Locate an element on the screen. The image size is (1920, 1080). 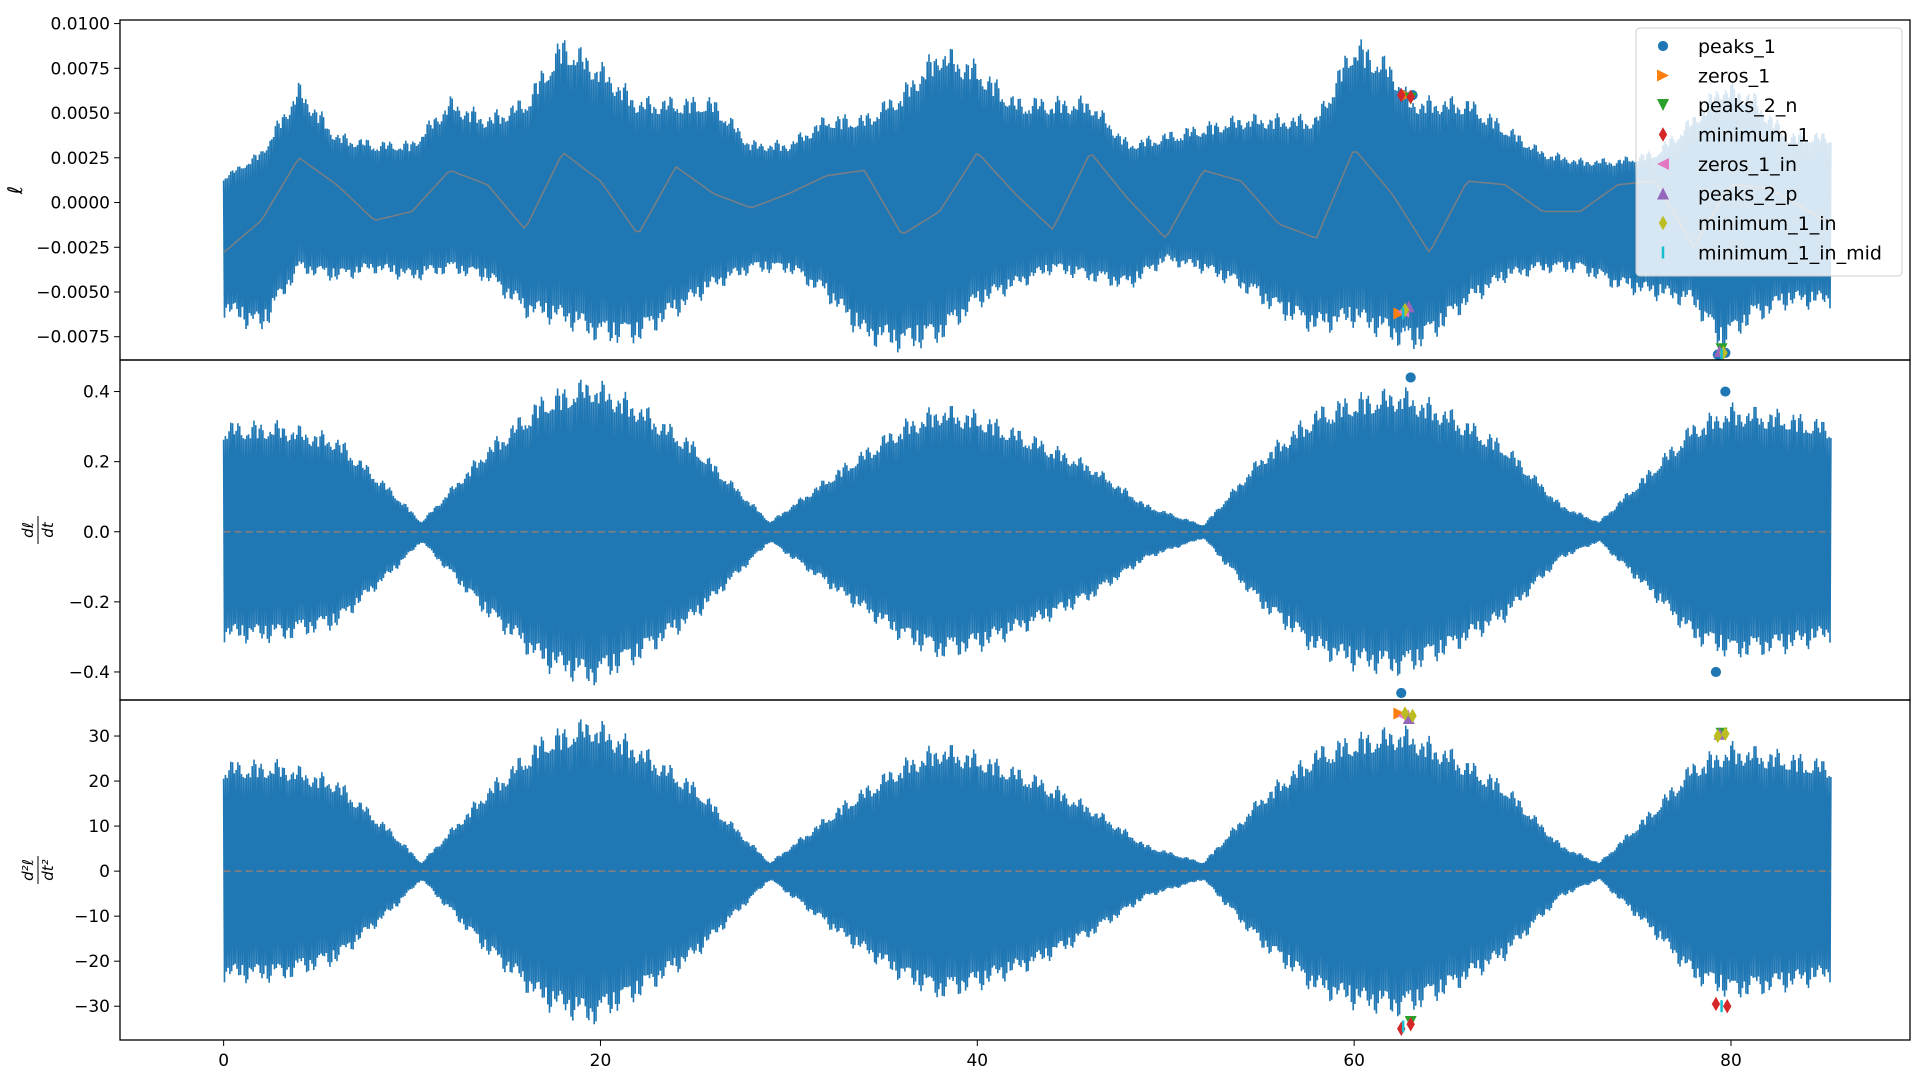
y-tick-label: 0.0050 is located at coordinates (80, 114).